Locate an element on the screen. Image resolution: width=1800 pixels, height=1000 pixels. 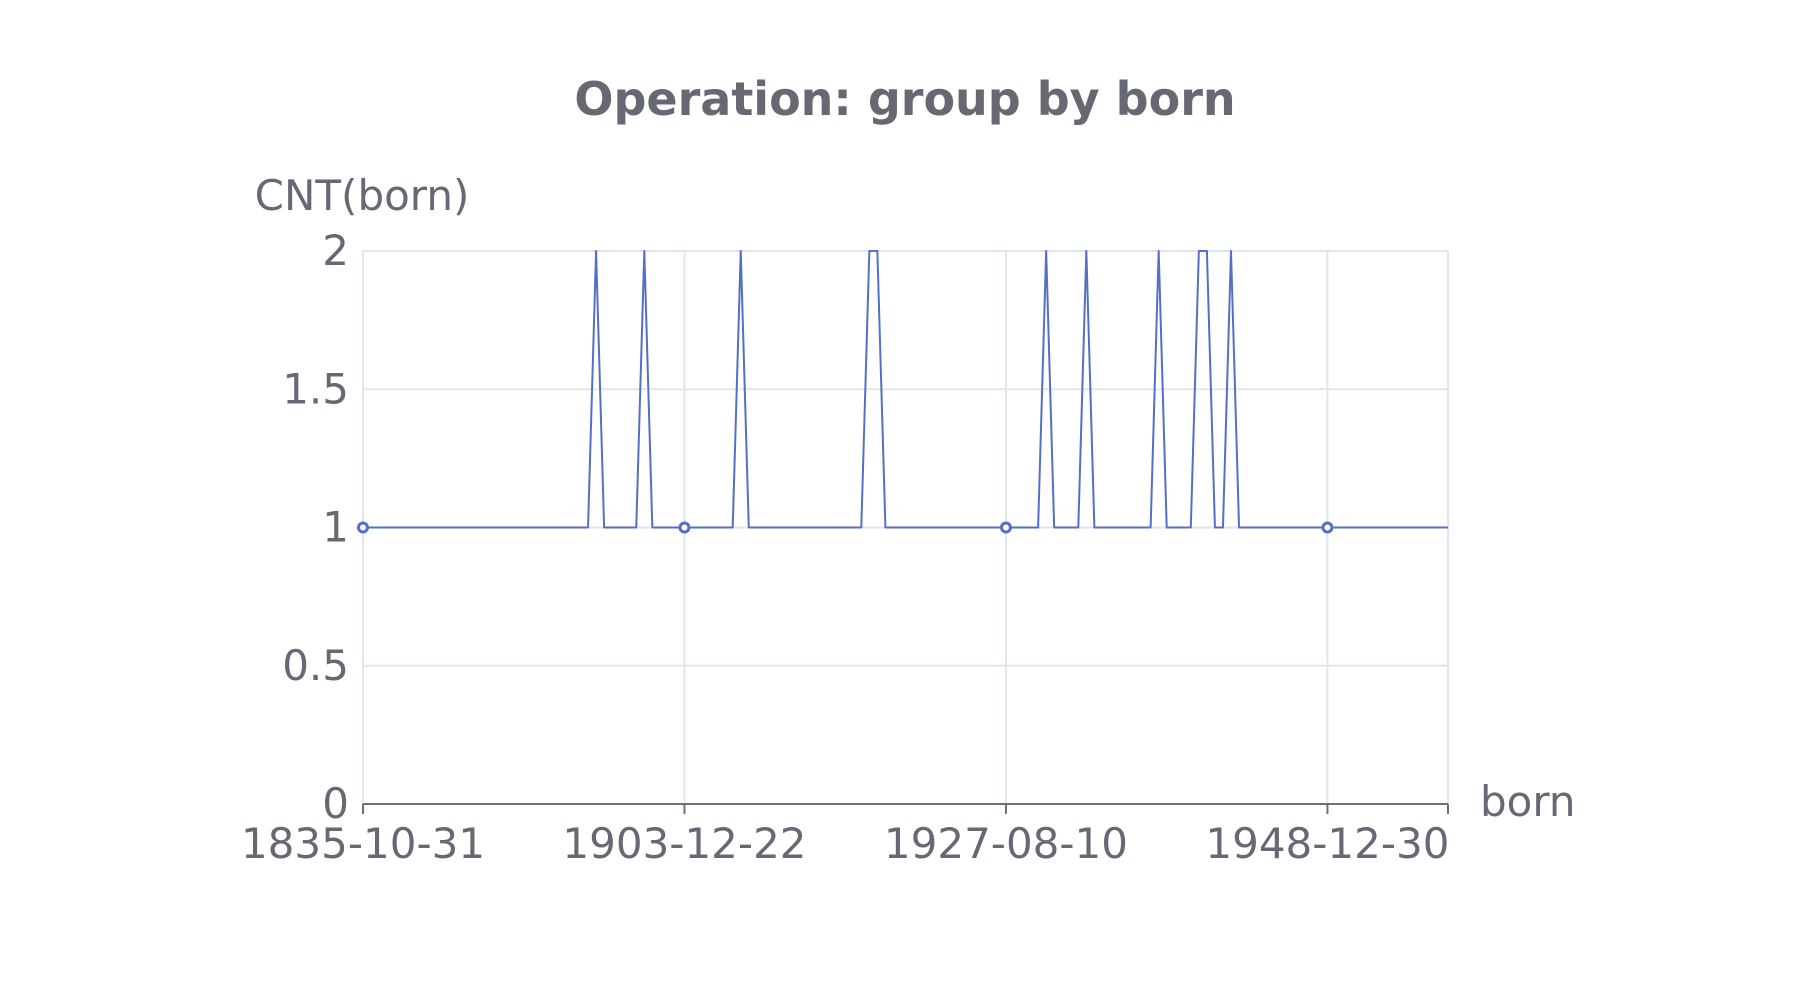
y-axis-label: CNT(born) is located at coordinates (362, 195).